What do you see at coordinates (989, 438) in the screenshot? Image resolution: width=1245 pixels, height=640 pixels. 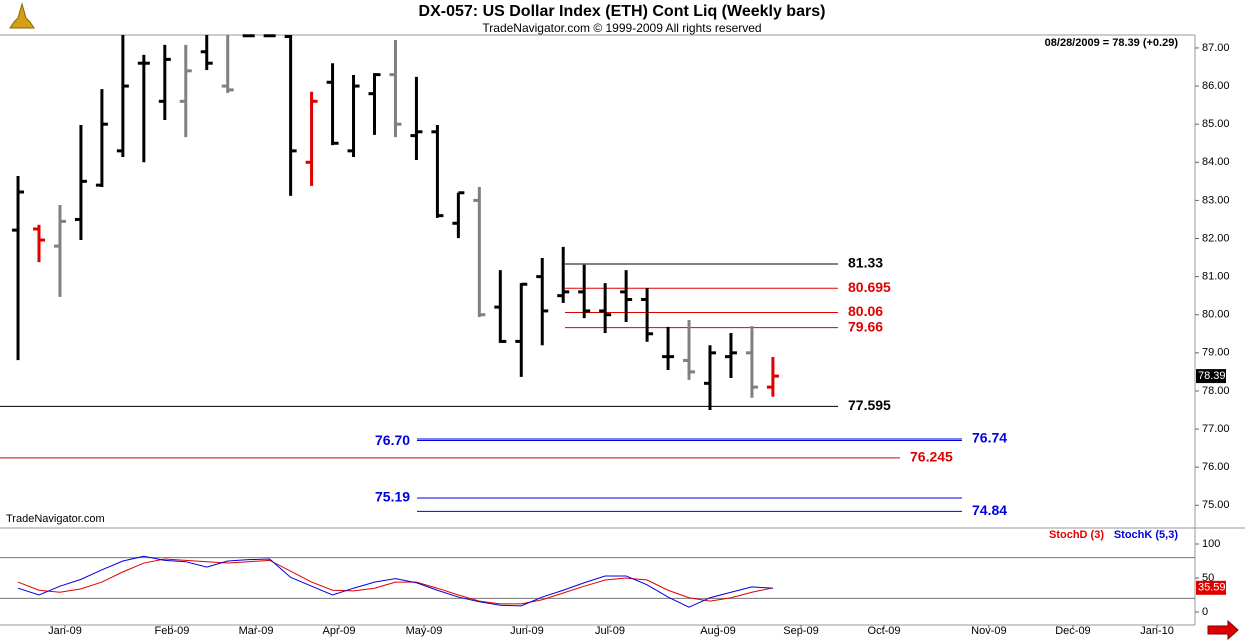 I see `level-label: 76.74` at bounding box center [989, 438].